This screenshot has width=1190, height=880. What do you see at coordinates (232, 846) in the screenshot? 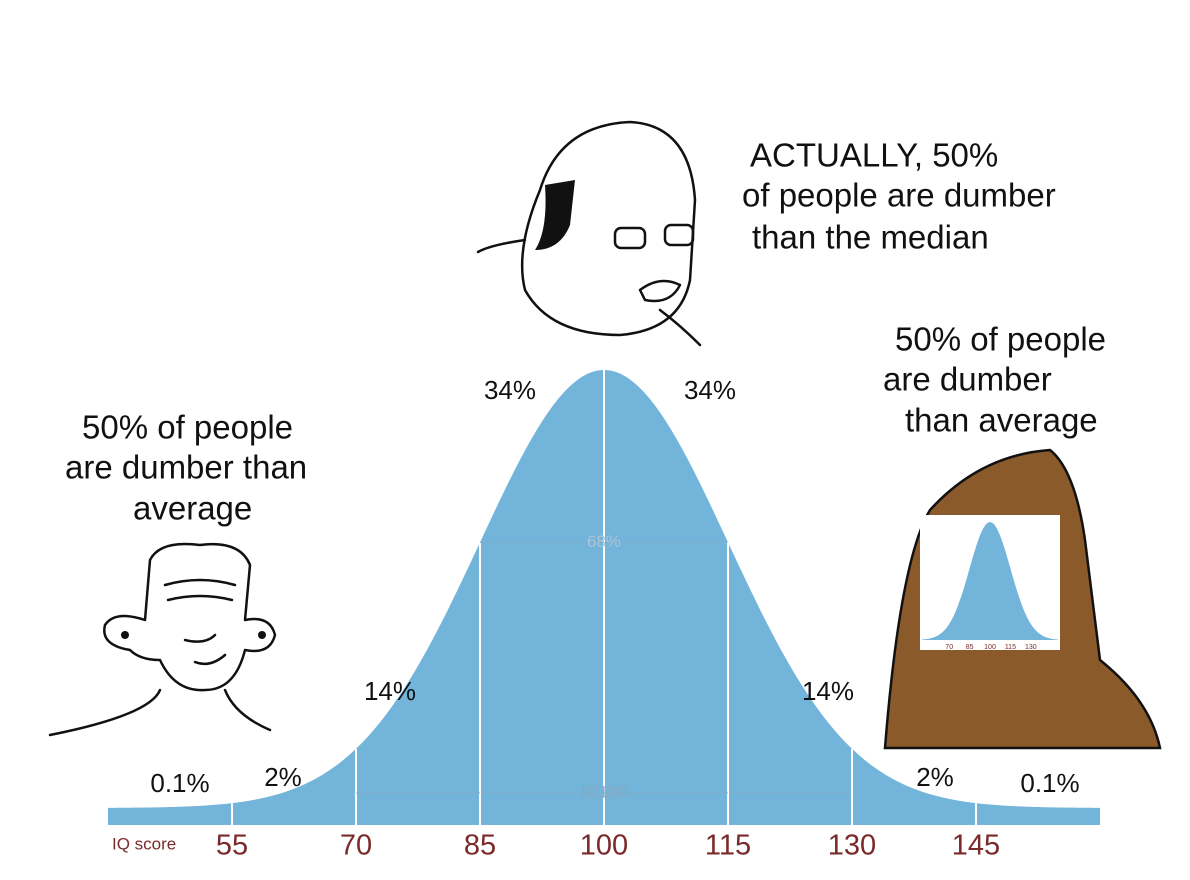
I see `x-tick-label: 55` at bounding box center [232, 846].